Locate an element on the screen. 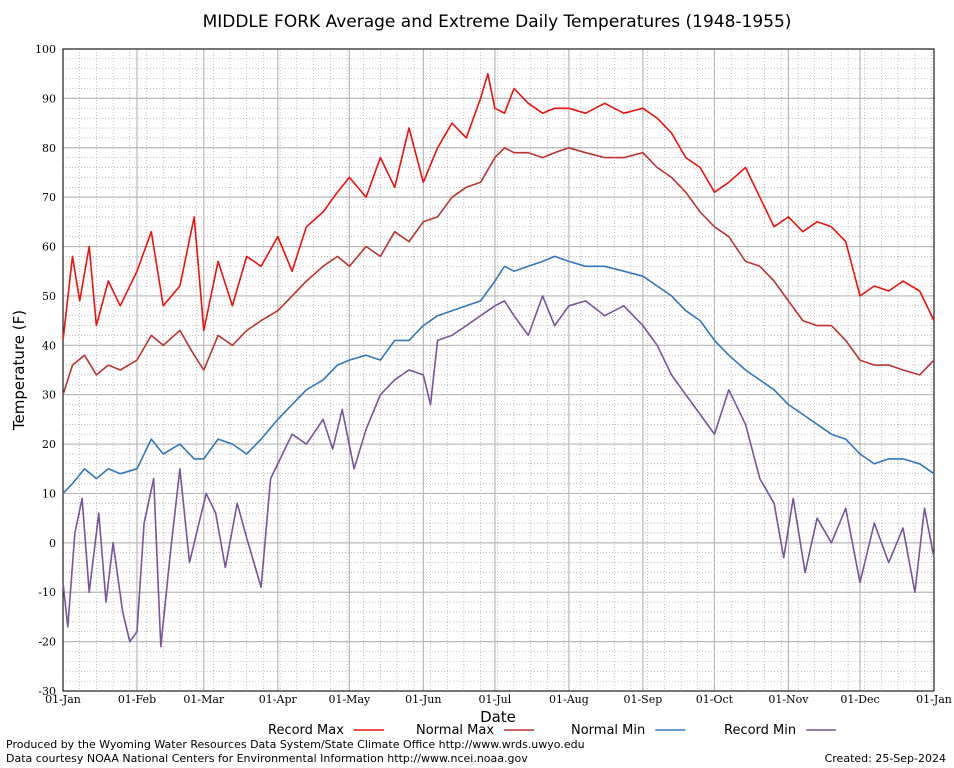  y-tick-label: 30 is located at coordinates (49, 395).